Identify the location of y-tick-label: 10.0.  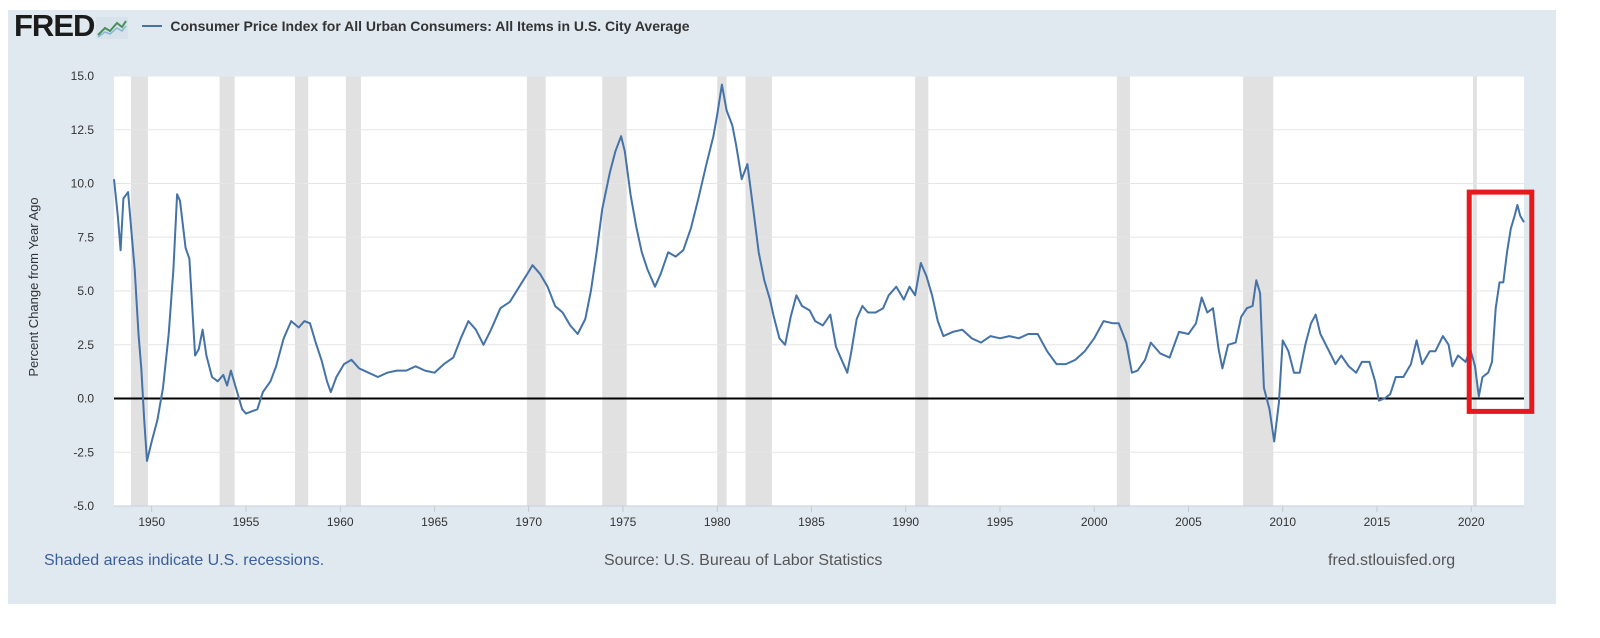
(83, 184).